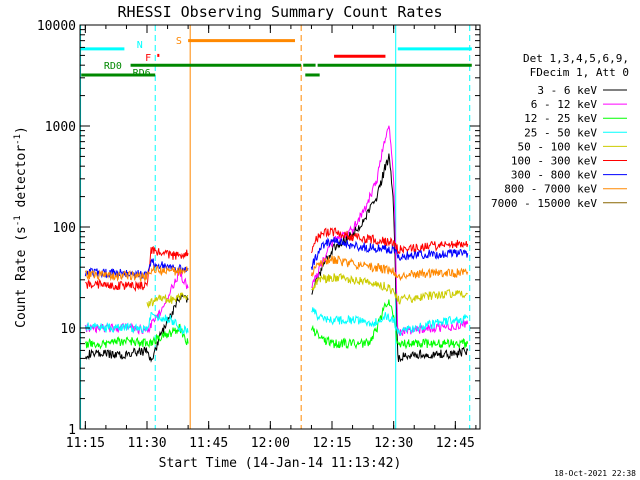 The image size is (640, 480). I want to click on legend-header-line1: Det 1,3,4,5,6,9,, so click(576, 58).